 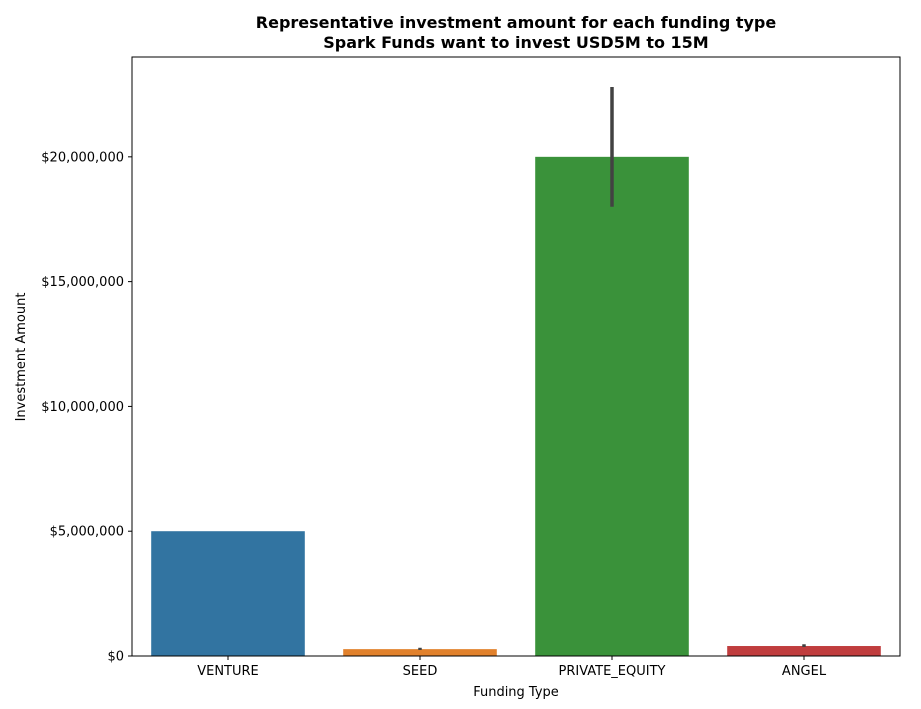 What do you see at coordinates (82, 157) in the screenshot?
I see `y-tick-label: $20,000,000` at bounding box center [82, 157].